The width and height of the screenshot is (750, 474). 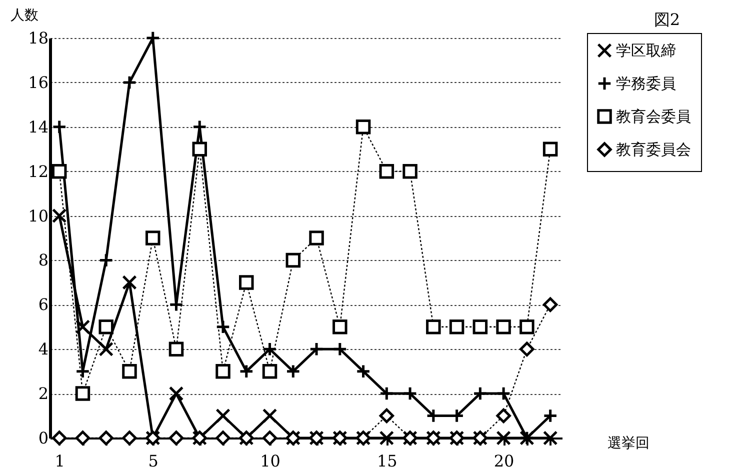 I want to click on y-tick-label: 16, so click(x=38, y=82).